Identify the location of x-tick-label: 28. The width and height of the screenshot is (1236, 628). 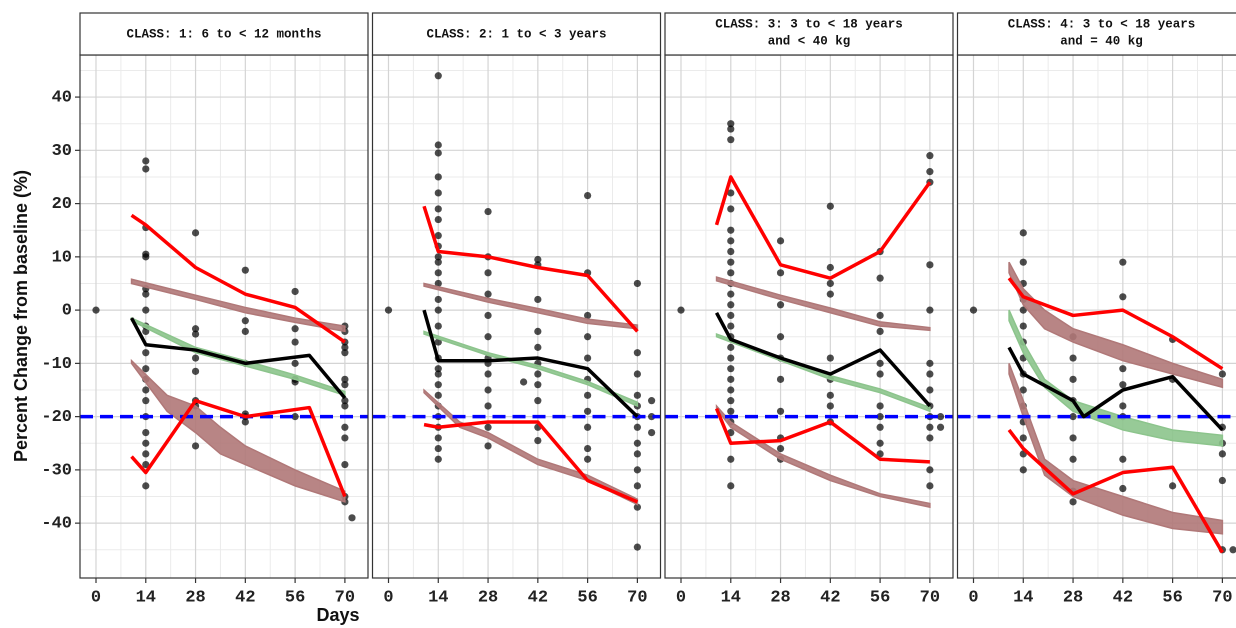
(488, 597).